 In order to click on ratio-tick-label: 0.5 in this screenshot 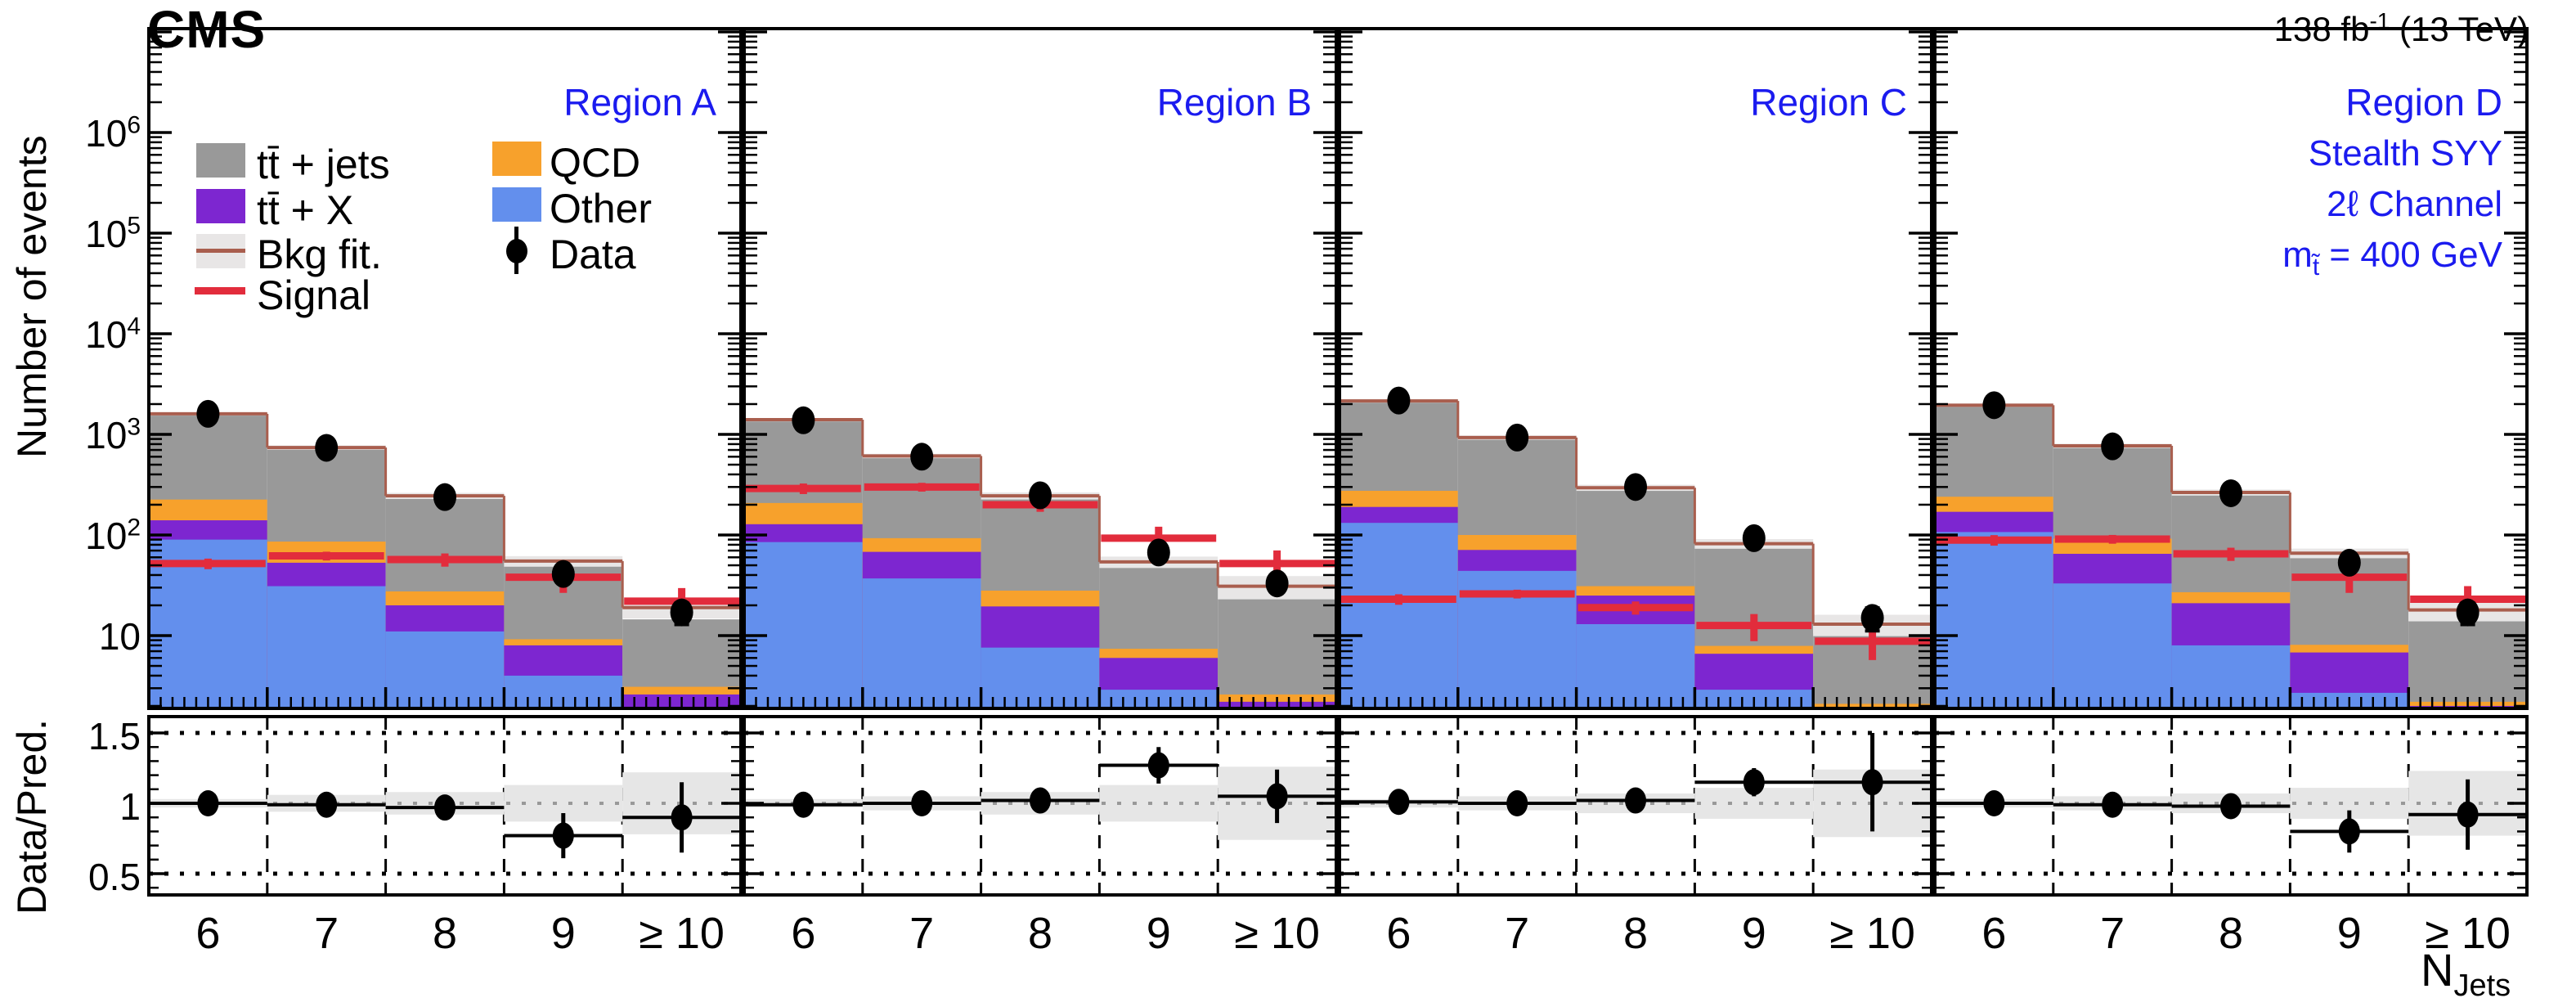, I will do `click(115, 877)`.